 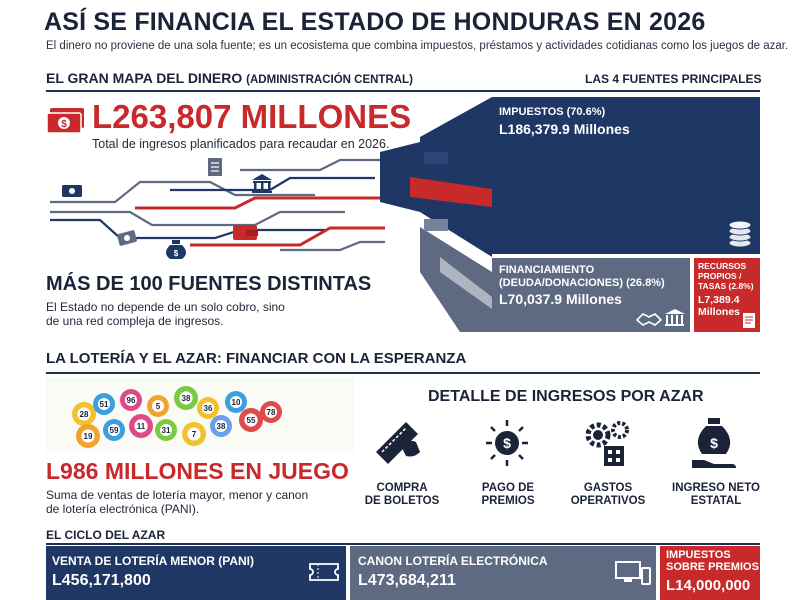 I want to click on lottery-ball: 59, so click(x=114, y=430).